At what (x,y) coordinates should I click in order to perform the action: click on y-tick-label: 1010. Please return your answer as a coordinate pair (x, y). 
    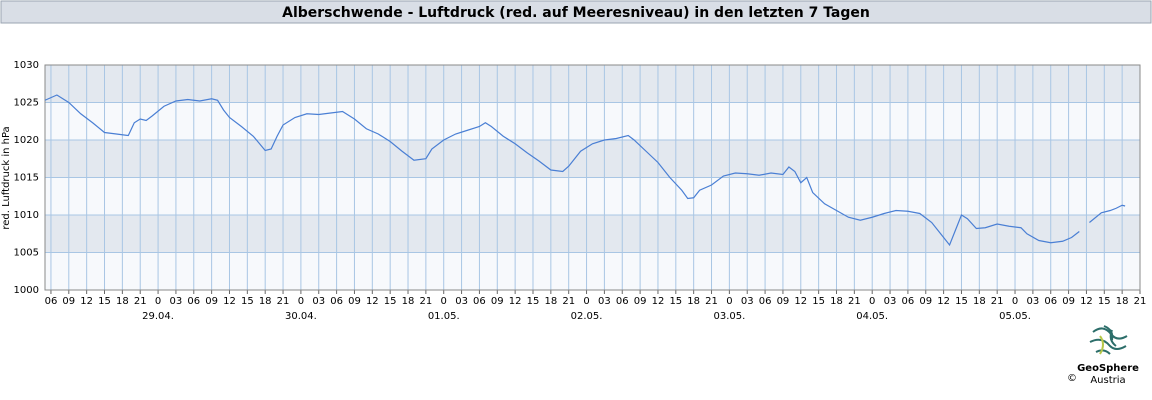
    Looking at the image, I should click on (26, 215).